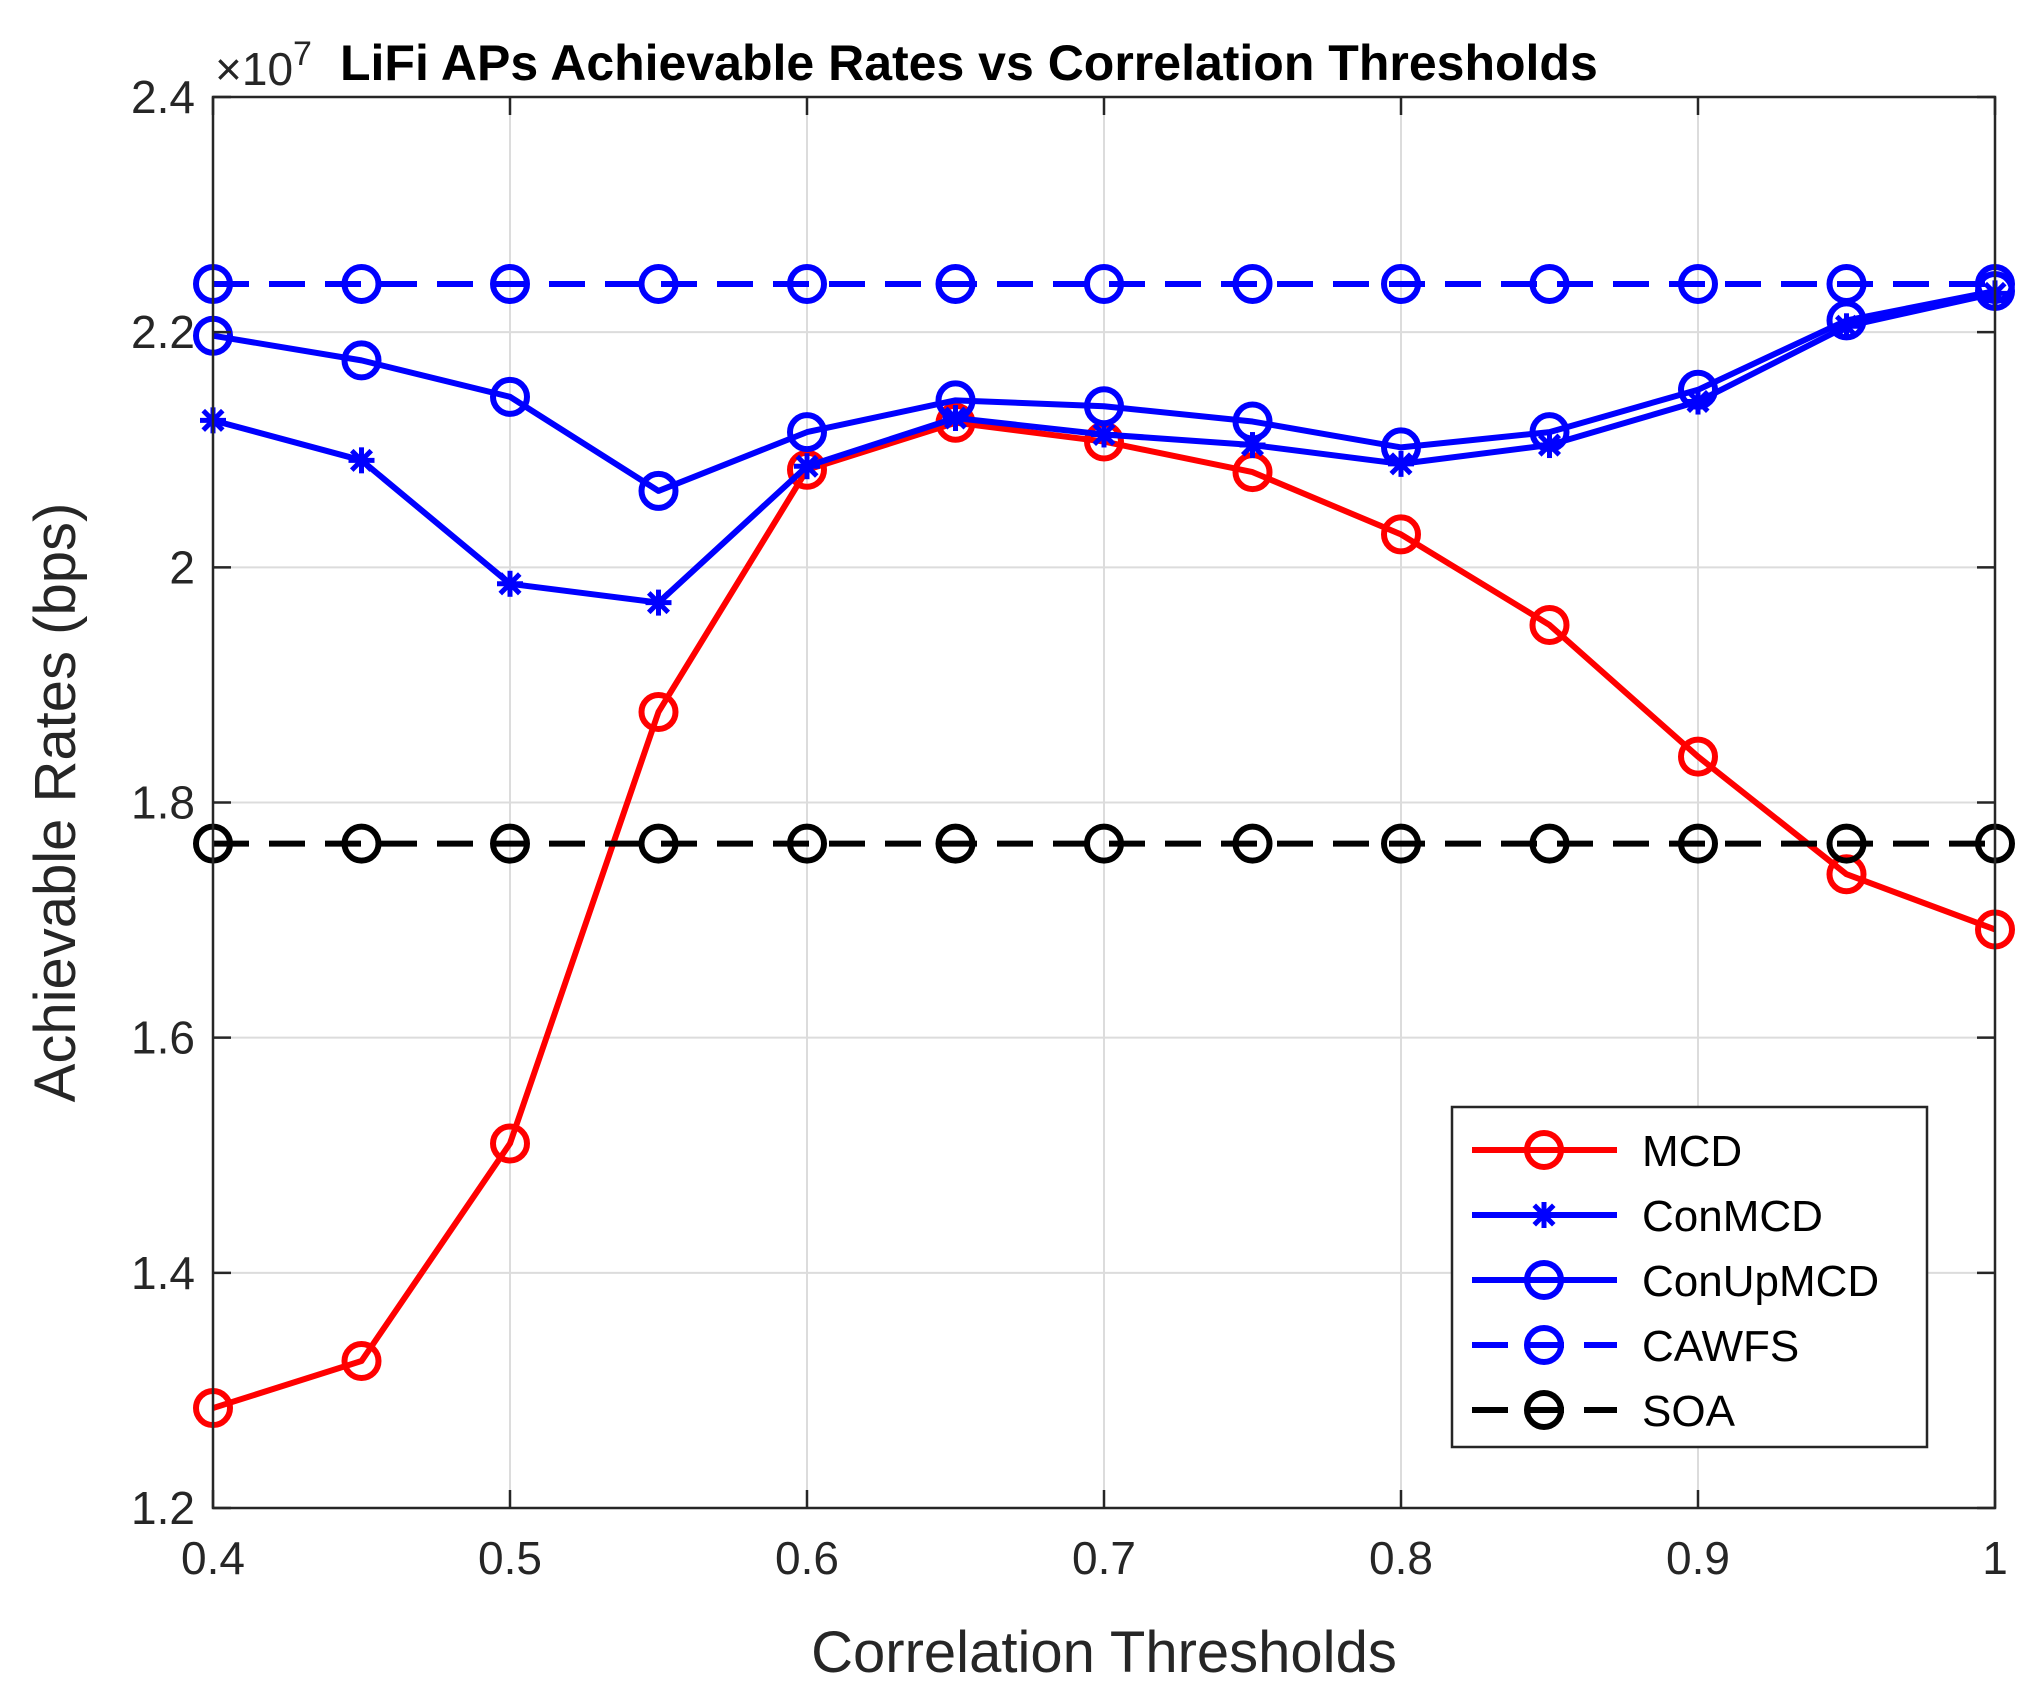 The image size is (2039, 1705). Describe the element at coordinates (163, 1273) in the screenshot. I see `y-tick-label: 1.4` at that location.